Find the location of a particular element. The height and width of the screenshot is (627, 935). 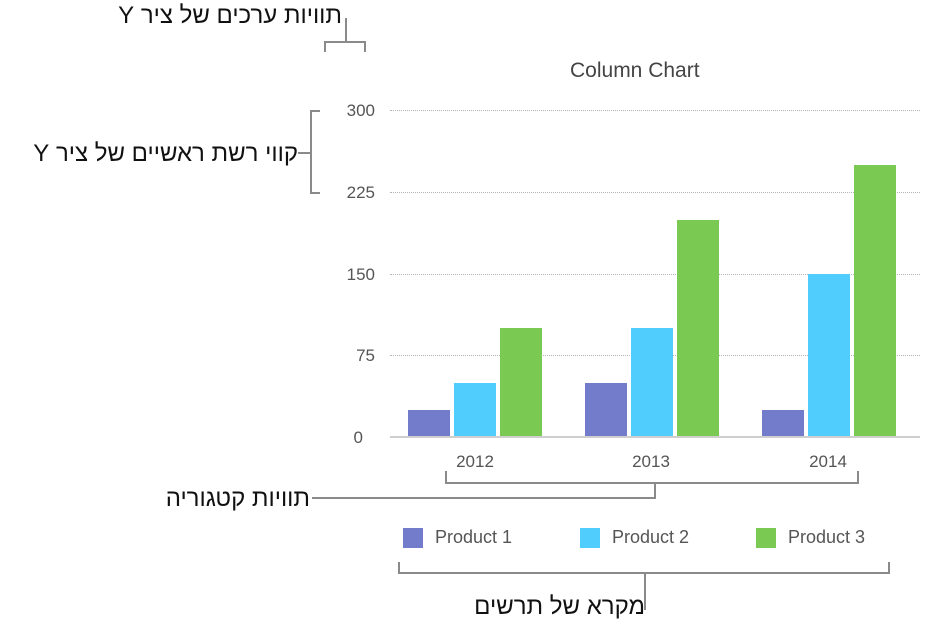

y-tick-225: 225 is located at coordinates (360, 192).